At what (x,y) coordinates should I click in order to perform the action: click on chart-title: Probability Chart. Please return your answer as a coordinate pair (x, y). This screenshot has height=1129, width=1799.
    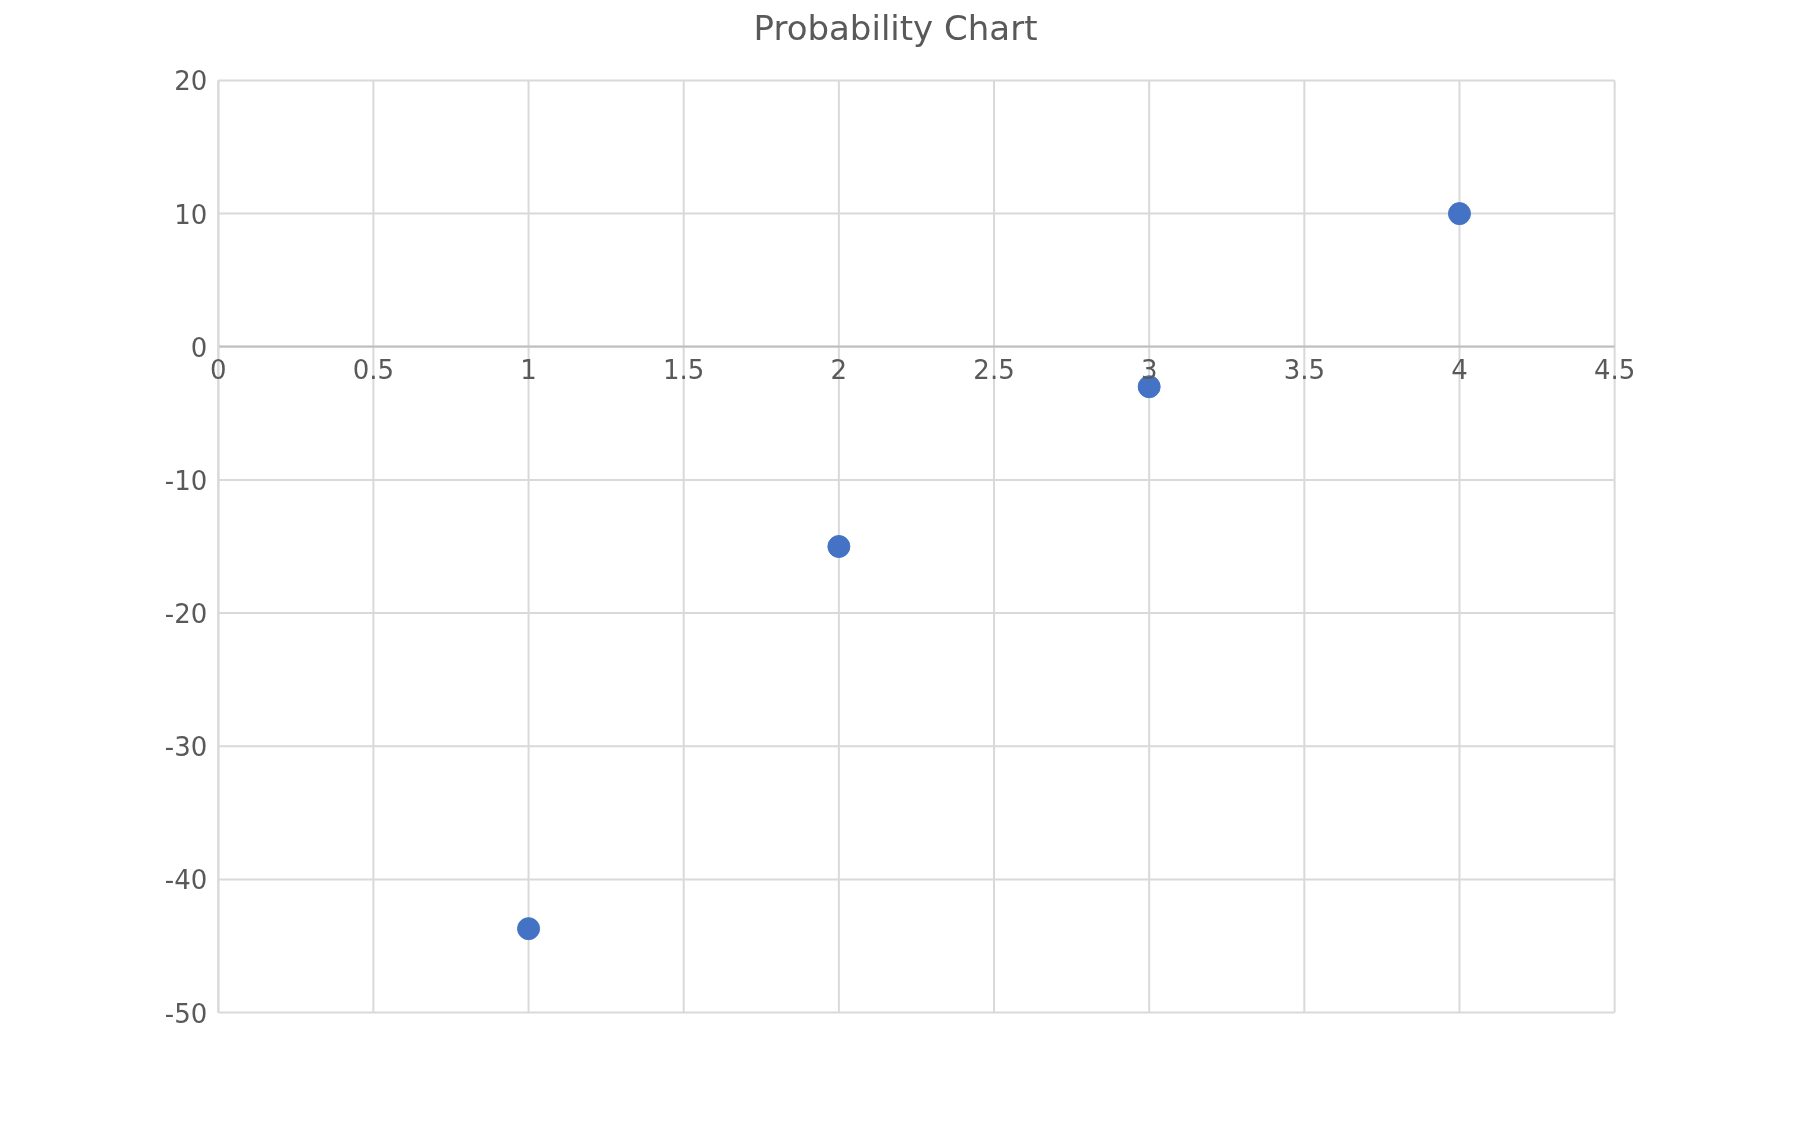
    Looking at the image, I should click on (895, 27).